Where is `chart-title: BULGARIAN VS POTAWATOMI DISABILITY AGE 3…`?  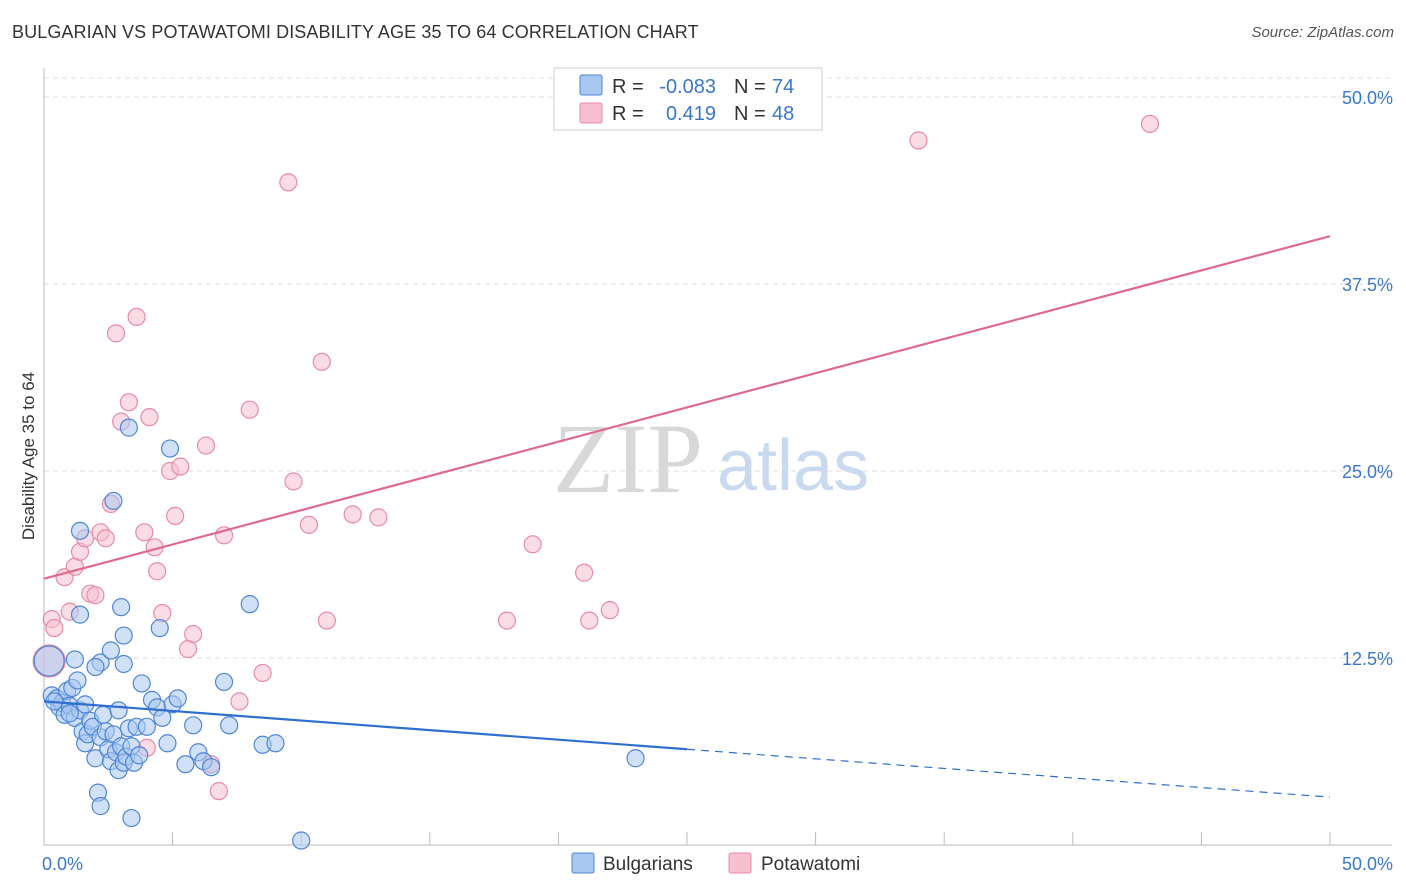 chart-title: BULGARIAN VS POTAWATOMI DISABILITY AGE 3… is located at coordinates (355, 32).